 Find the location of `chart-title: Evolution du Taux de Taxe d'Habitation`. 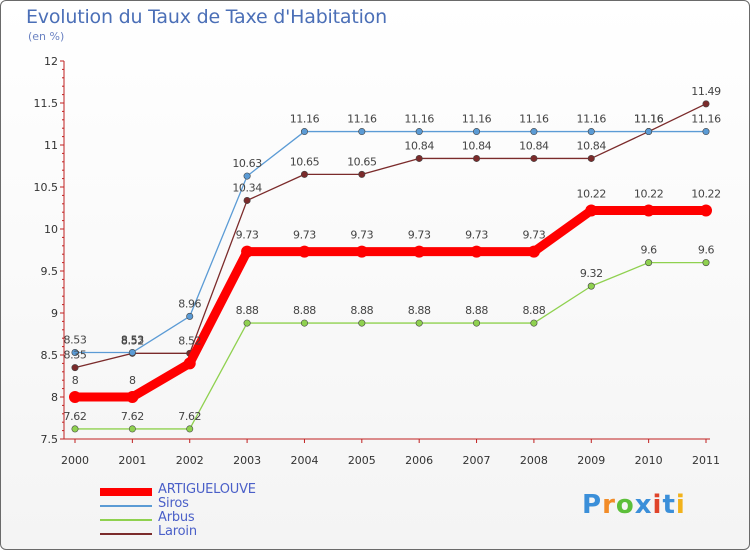

chart-title: Evolution du Taux de Taxe d'Habitation is located at coordinates (206, 17).